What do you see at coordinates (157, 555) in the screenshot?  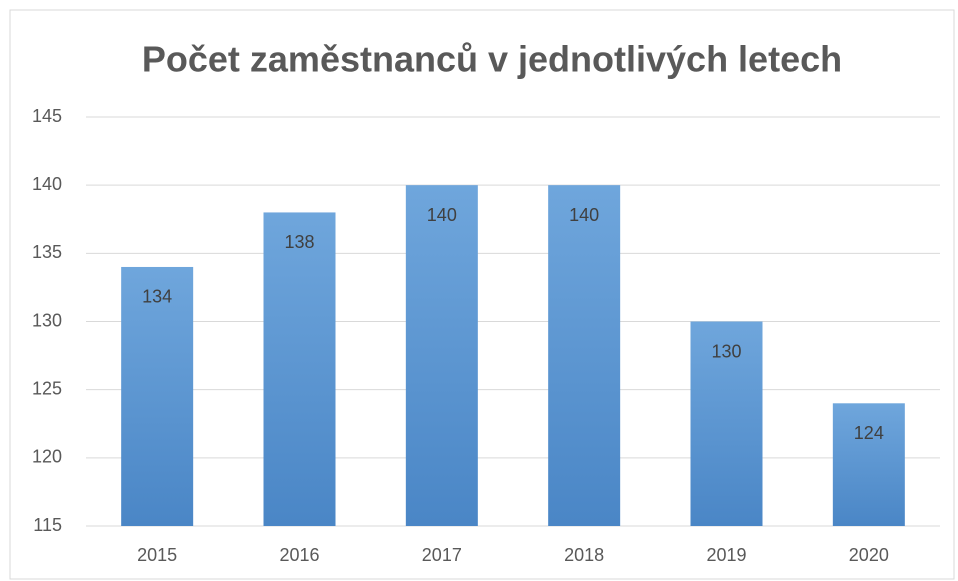 I see `x-tick-label: 2015` at bounding box center [157, 555].